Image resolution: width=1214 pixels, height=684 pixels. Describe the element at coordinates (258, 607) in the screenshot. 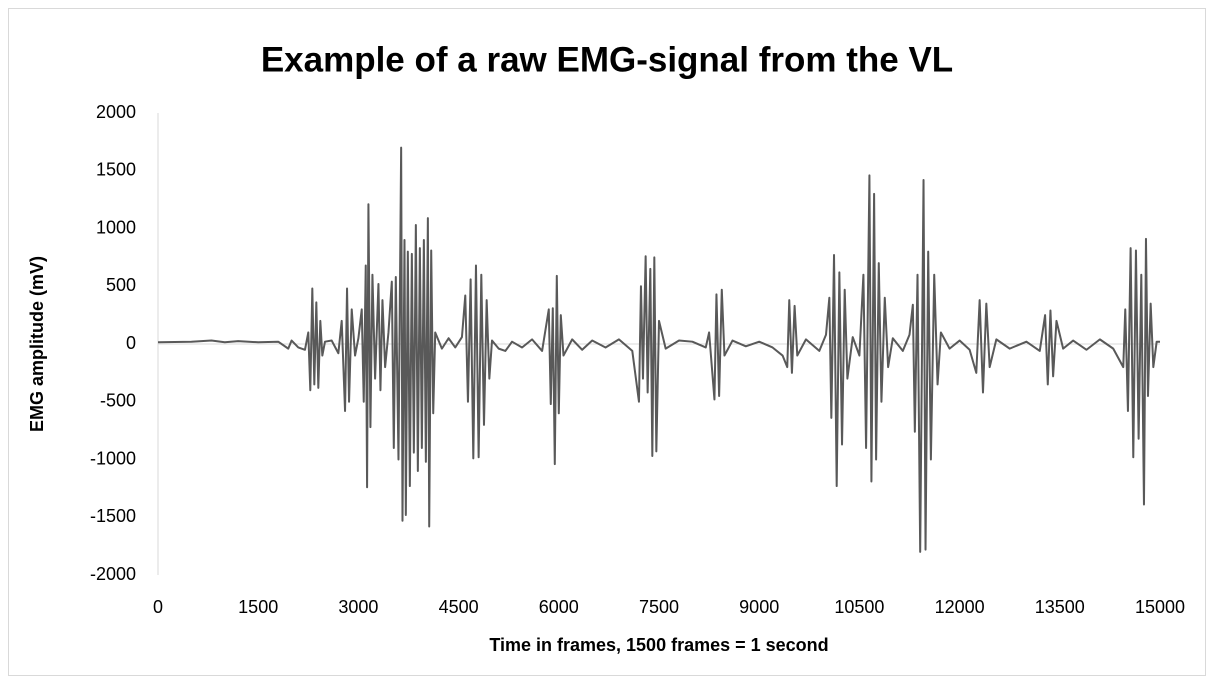

I see `x-tick-label: 1500` at that location.